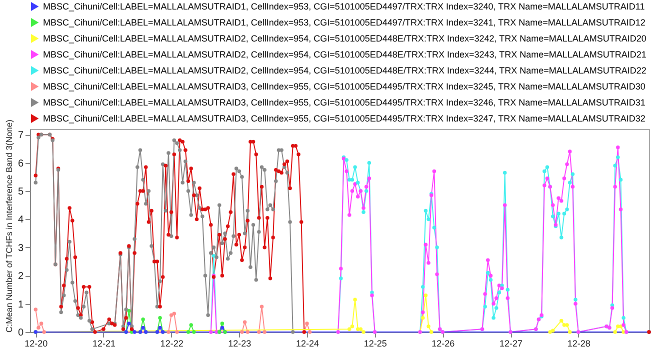  Describe the element at coordinates (21, 248) in the screenshot. I see `y-tick-label: 3` at that location.